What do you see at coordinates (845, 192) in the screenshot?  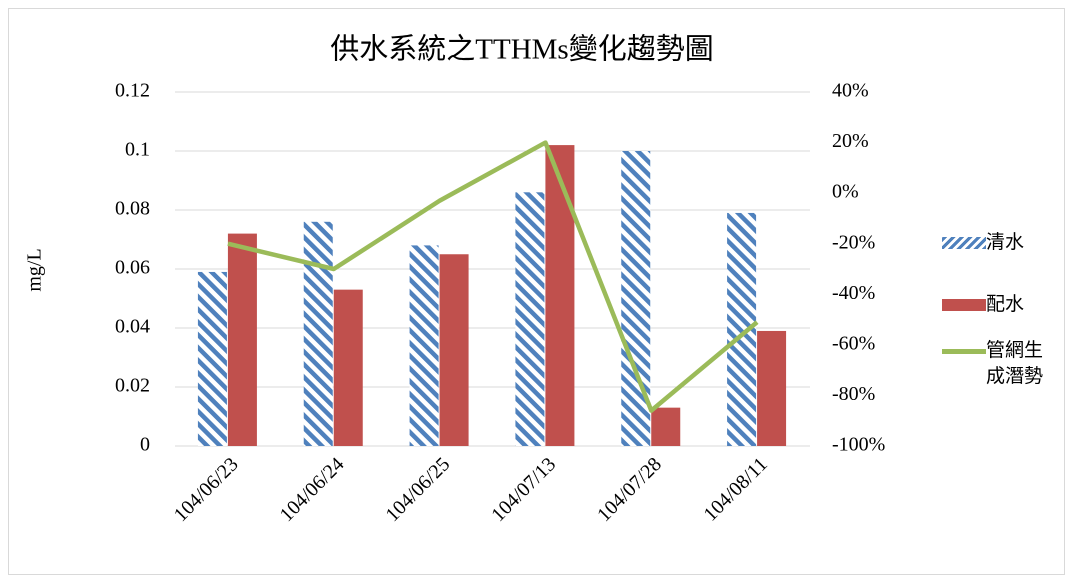 I see `y2-tick-label: 0%` at bounding box center [845, 192].